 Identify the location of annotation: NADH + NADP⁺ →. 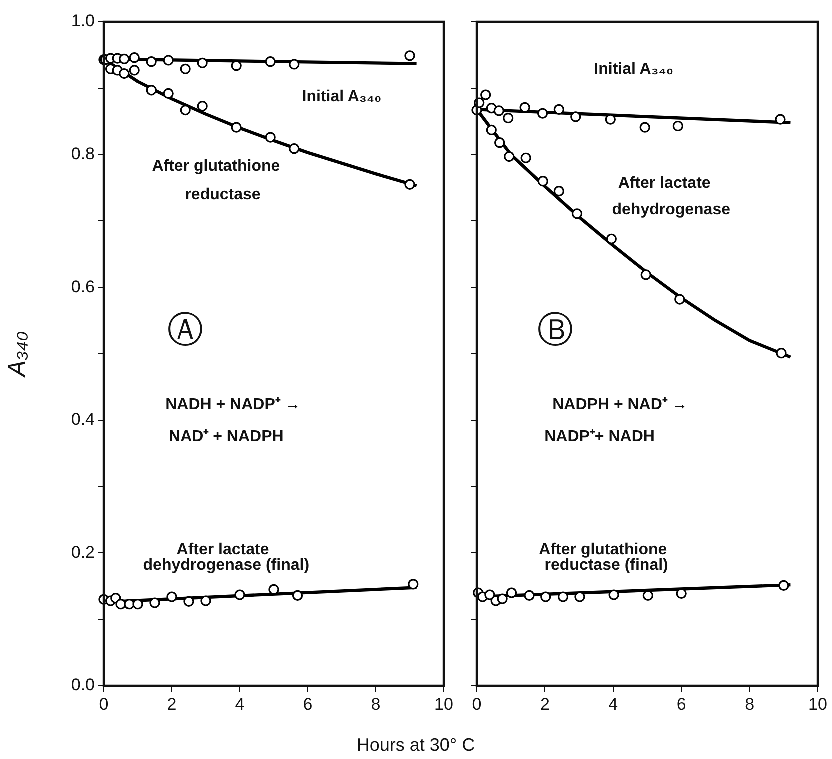
(233, 405).